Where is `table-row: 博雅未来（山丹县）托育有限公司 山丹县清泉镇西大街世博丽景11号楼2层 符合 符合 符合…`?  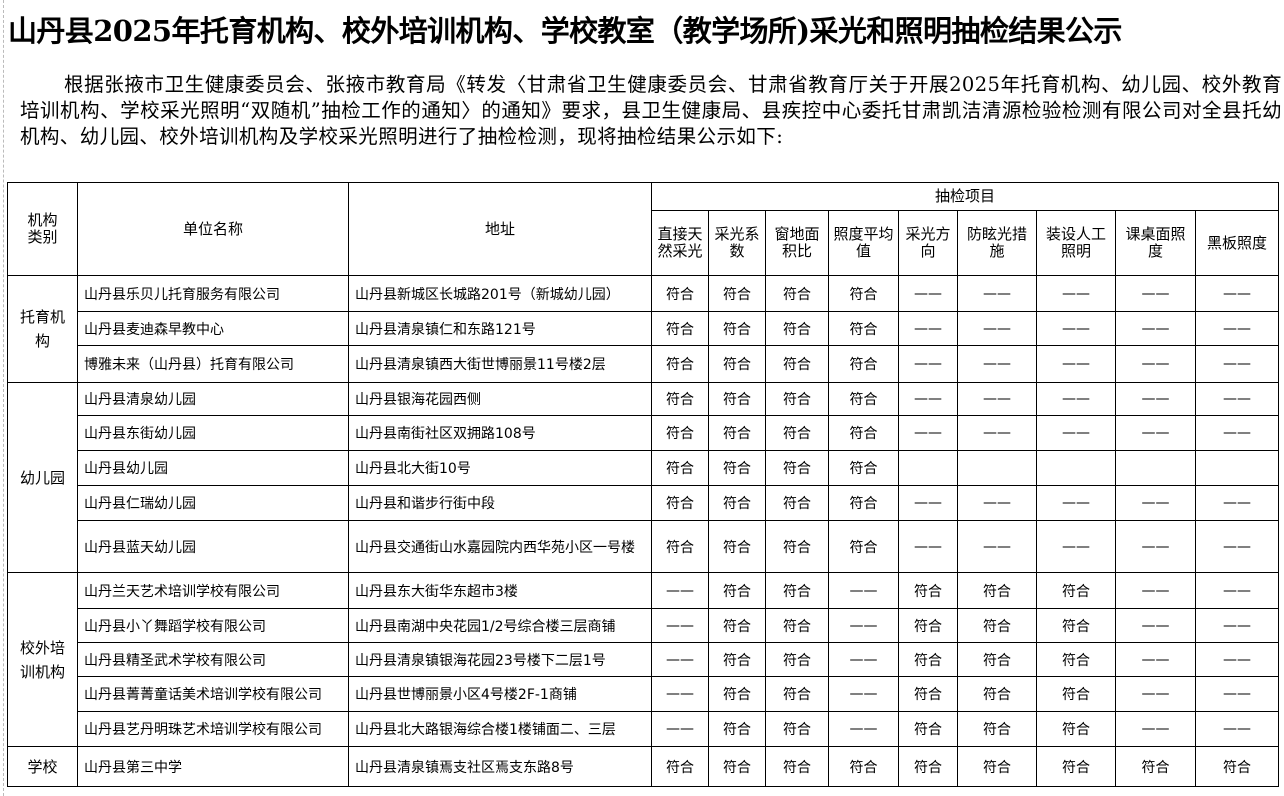
table-row: 博雅未来（山丹县）托育有限公司 山丹县清泉镇西大街世博丽景11号楼2层 符合 符合 符合… is located at coordinates (643, 364).